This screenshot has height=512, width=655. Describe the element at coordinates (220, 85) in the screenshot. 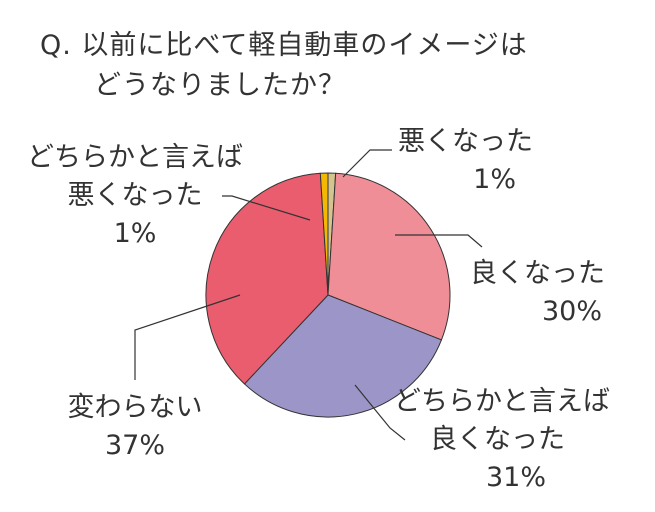

I see `chart-title-line-2: どうなりましたか？` at that location.